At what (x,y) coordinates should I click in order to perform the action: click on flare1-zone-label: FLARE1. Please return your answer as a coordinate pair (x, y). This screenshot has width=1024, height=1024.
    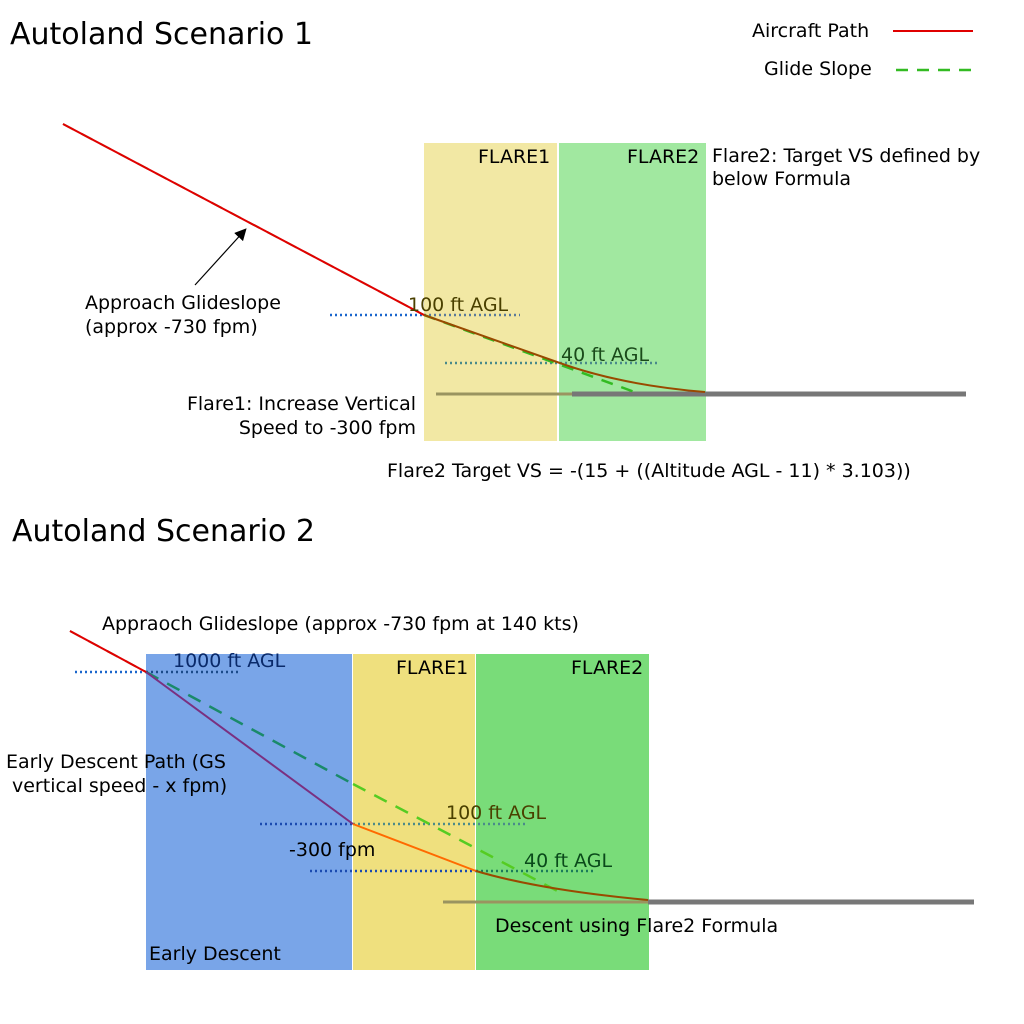
    Looking at the image, I should click on (514, 157).